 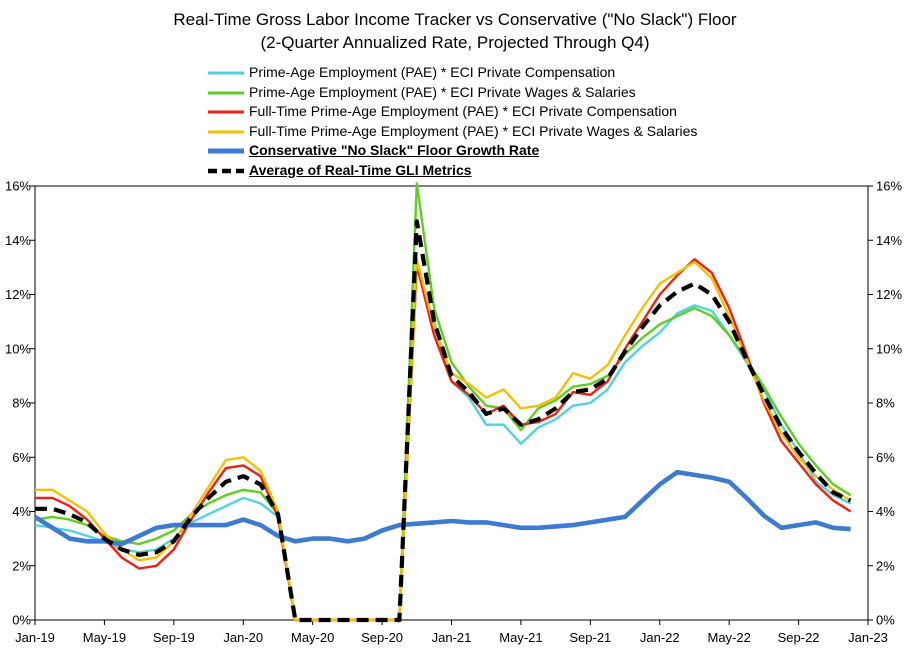 What do you see at coordinates (889, 294) in the screenshot?
I see `y-tick-label-right: 12%` at bounding box center [889, 294].